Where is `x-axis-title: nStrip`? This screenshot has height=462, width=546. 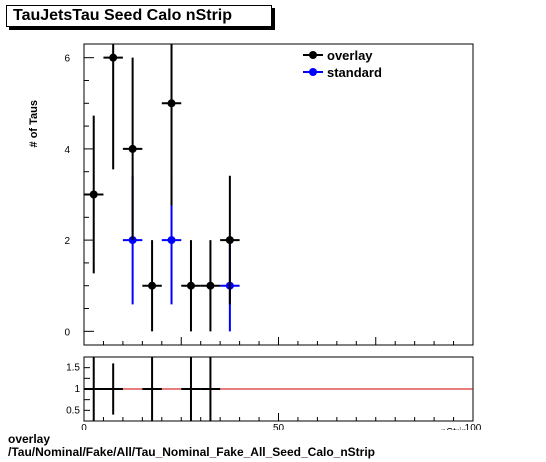
x-axis-title: nStrip is located at coordinates (454, 428).